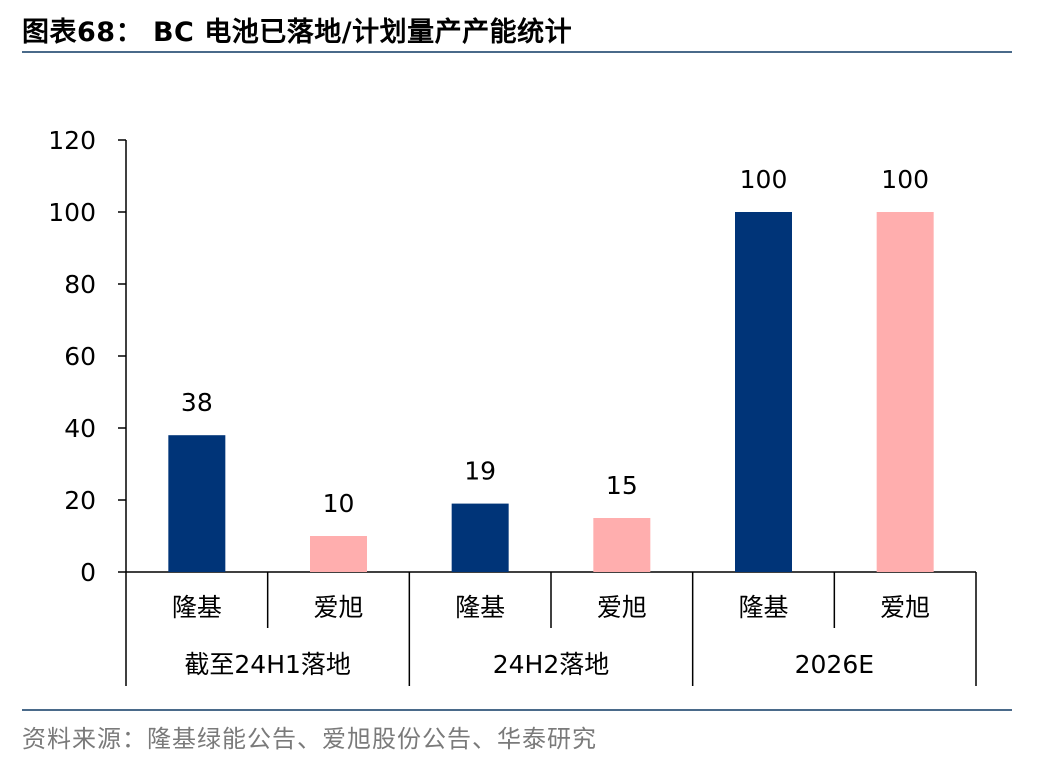 The width and height of the screenshot is (1040, 760). What do you see at coordinates (72, 140) in the screenshot?
I see `y-tick-label: 120` at bounding box center [72, 140].